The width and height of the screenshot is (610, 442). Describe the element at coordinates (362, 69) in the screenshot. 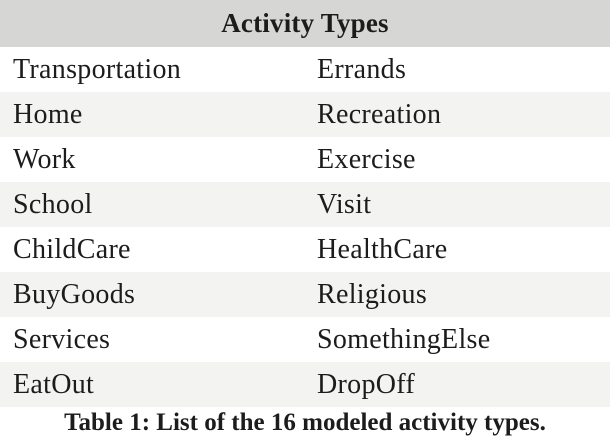

I see `table-cell: Errands` at that location.